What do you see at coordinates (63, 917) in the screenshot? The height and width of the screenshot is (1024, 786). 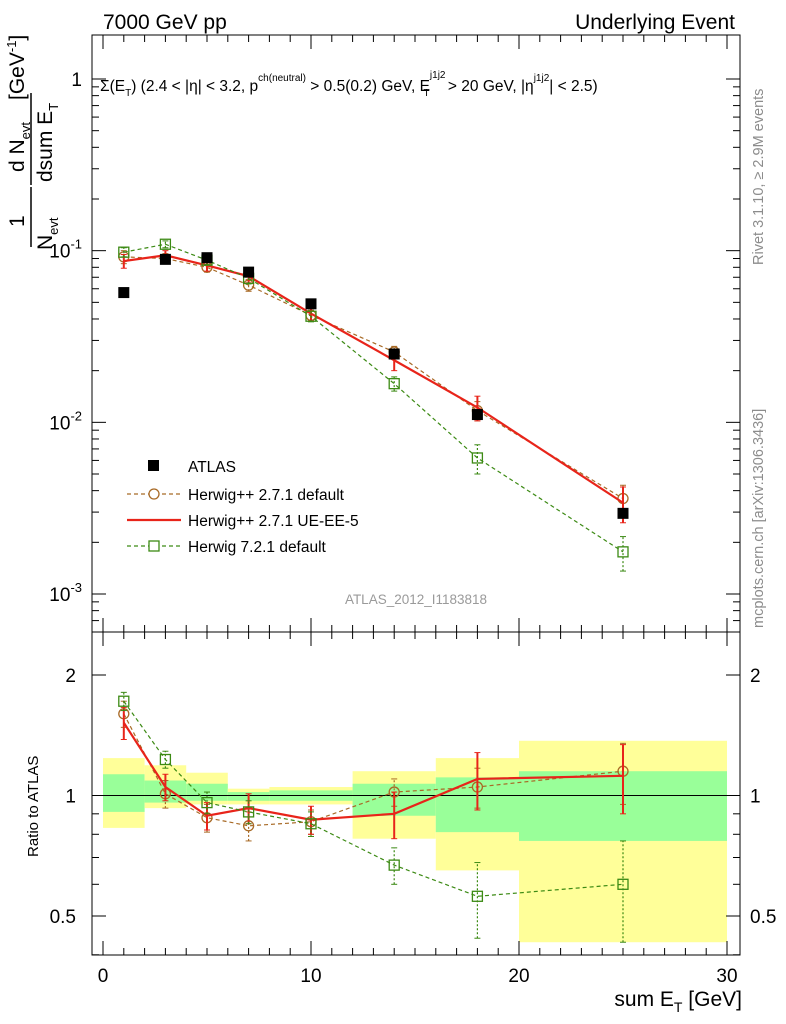 I see `ratio-ytick-label-left: 0.5` at bounding box center [63, 917].